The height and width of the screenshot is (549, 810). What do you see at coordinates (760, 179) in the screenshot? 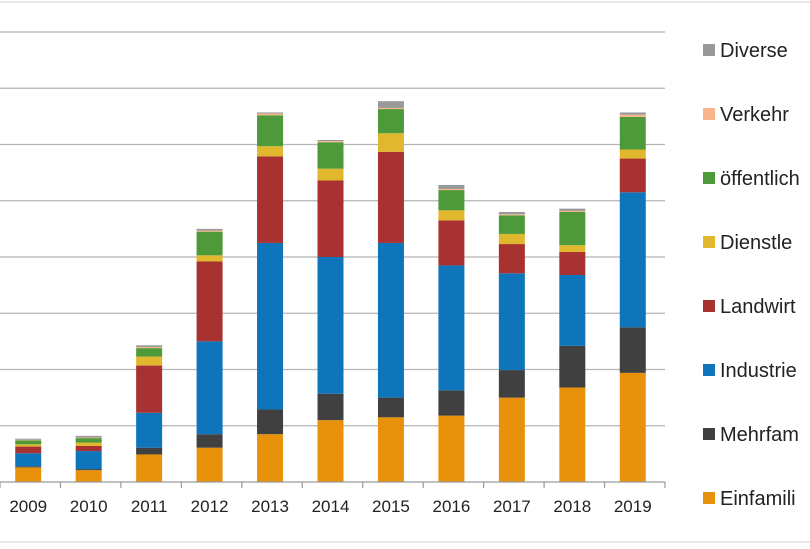
I see `legend-label: öffentlich` at bounding box center [760, 179].